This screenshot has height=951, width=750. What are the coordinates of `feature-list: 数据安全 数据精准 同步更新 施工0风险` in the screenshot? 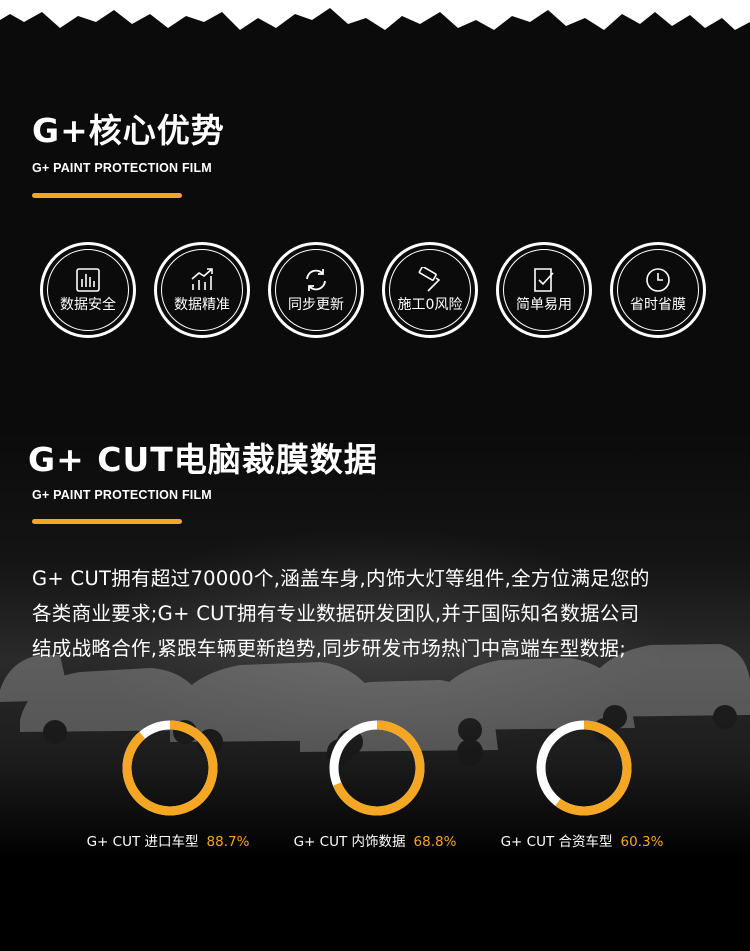 It's located at (380, 292).